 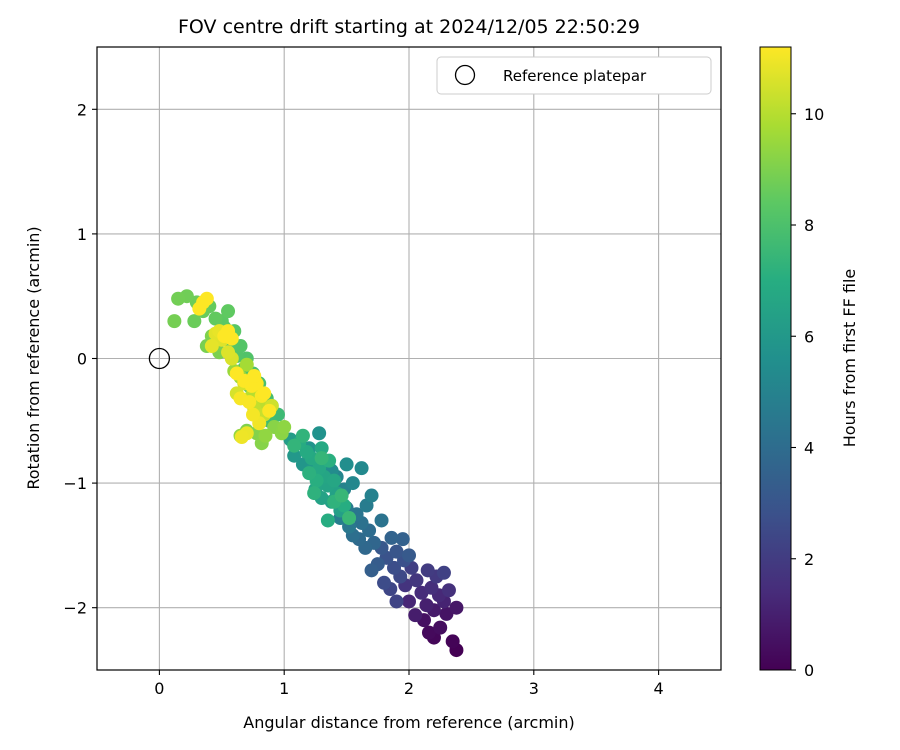 I want to click on y-tick-label: 2, so click(x=82, y=109).